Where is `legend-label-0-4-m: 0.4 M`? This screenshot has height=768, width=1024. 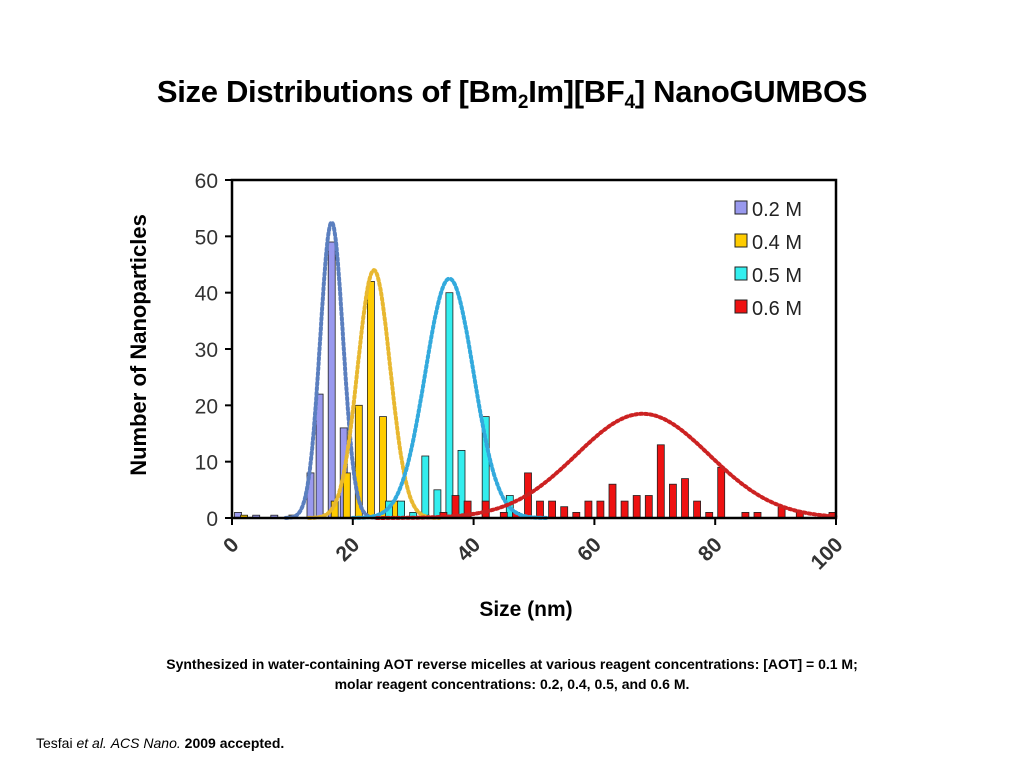
legend-label-0-4-m: 0.4 M is located at coordinates (777, 243).